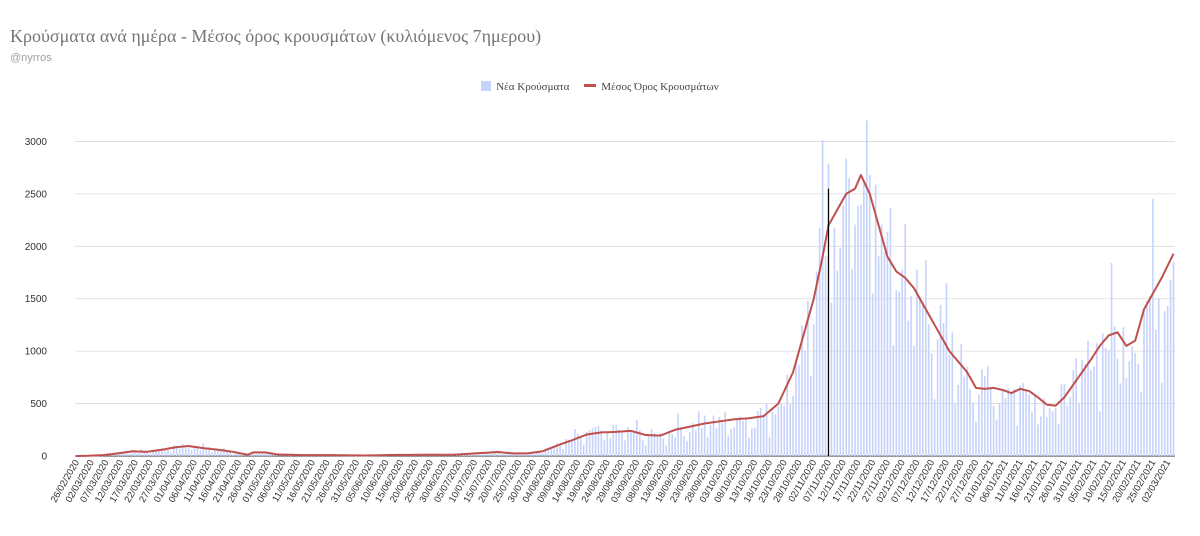 This screenshot has width=1200, height=536. What do you see at coordinates (38, 404) in the screenshot?
I see `y-tick-label: 500` at bounding box center [38, 404].